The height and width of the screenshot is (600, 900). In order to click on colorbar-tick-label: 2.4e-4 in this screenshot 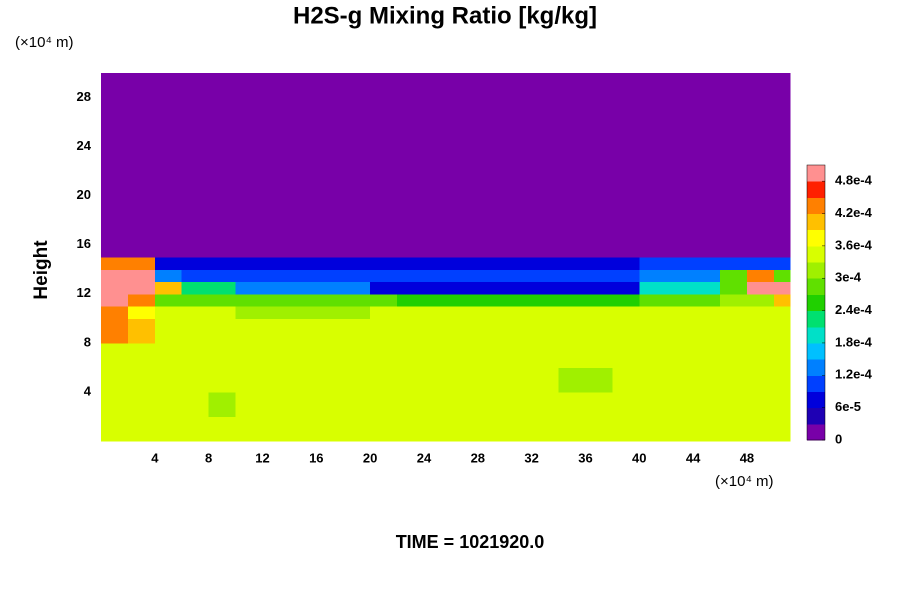, I will do `click(854, 309)`.